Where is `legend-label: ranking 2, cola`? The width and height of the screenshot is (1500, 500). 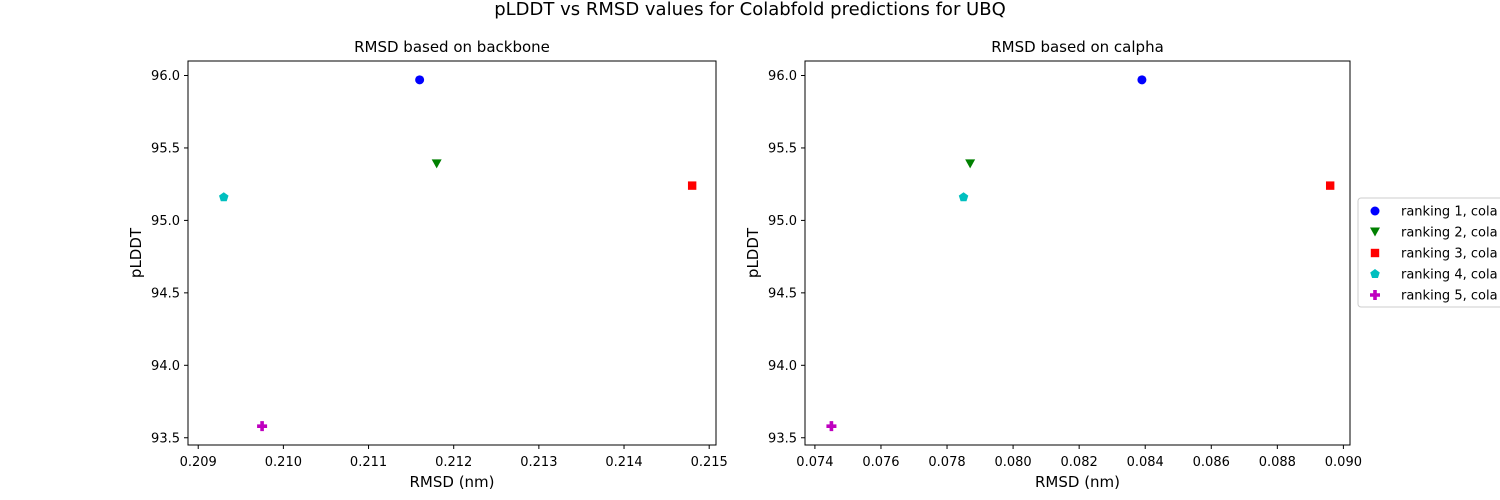
legend-label: ranking 2, cola is located at coordinates (1449, 233).